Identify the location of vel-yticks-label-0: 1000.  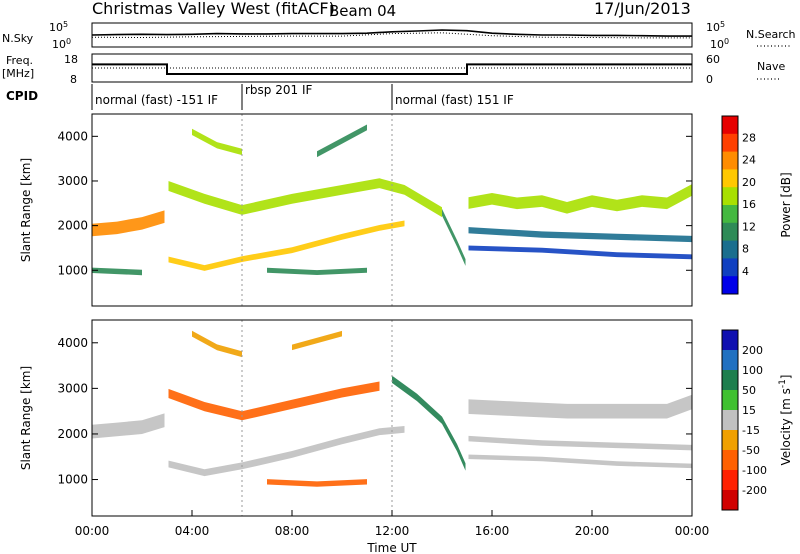
(72, 480).